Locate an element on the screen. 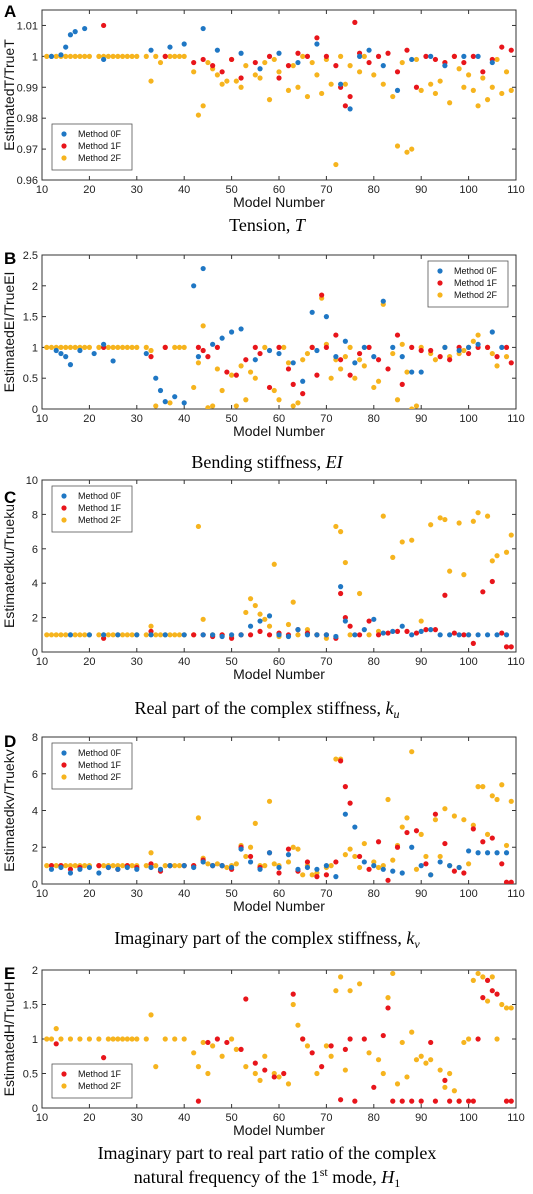 This screenshot has width=533, height=1194. y-tick-label: 1.5 is located at coordinates (30, 1006).